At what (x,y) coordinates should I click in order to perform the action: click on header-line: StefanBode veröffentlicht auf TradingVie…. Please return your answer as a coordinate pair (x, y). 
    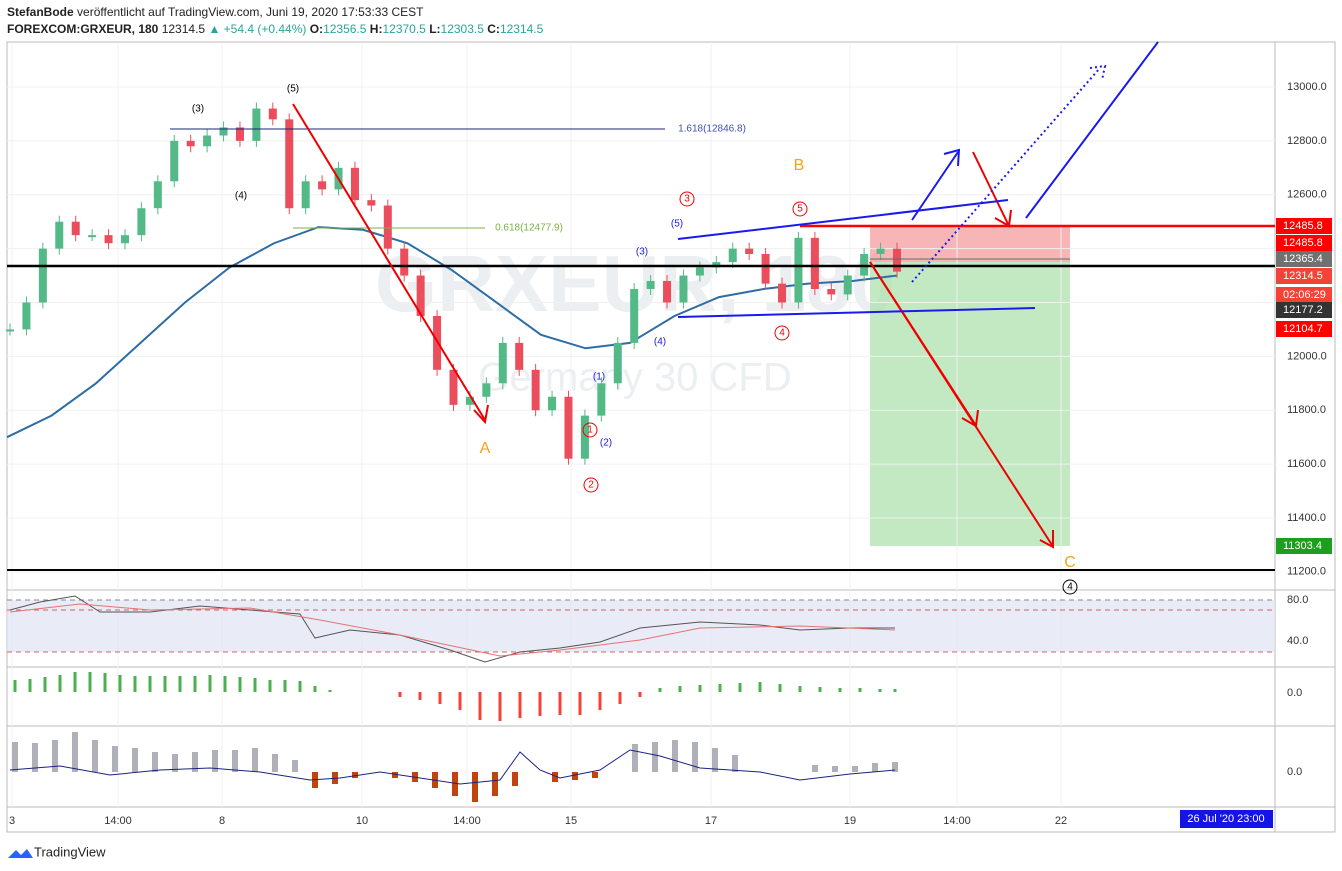
    Looking at the image, I should click on (215, 12).